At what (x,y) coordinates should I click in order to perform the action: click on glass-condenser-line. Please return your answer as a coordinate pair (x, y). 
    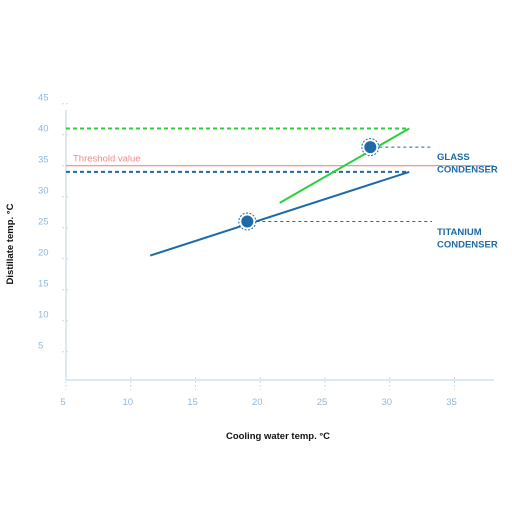
    Looking at the image, I should click on (344, 165).